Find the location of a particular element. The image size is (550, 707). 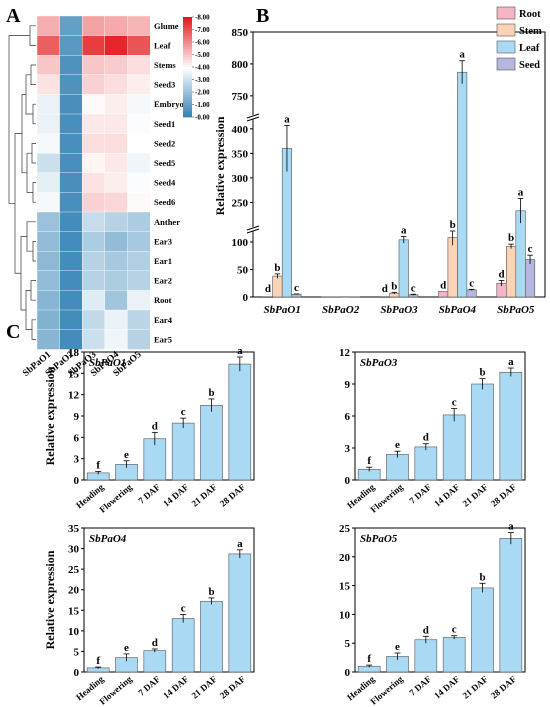

significance-letter: f is located at coordinates (98, 661).